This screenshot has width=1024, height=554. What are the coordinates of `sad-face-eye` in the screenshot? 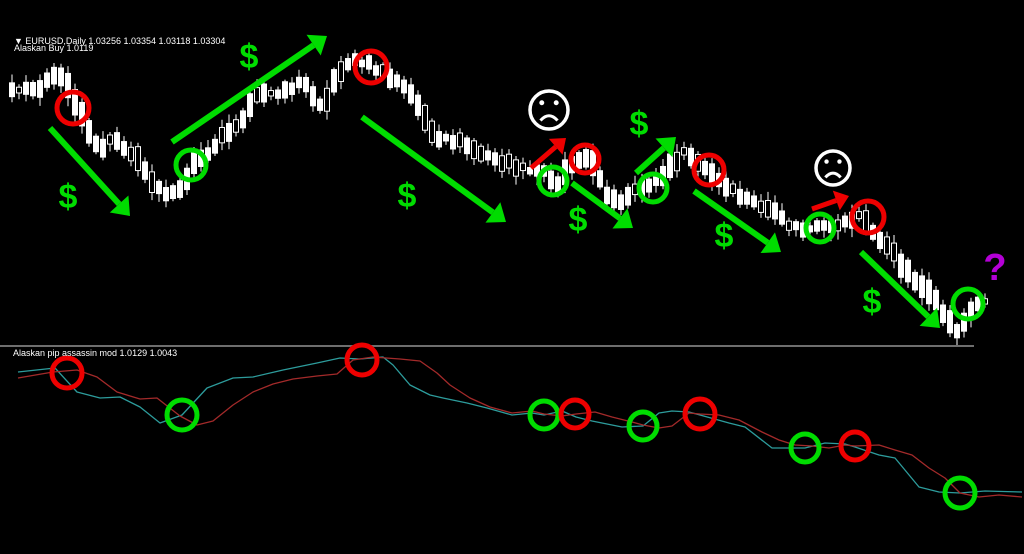 It's located at (556, 103).